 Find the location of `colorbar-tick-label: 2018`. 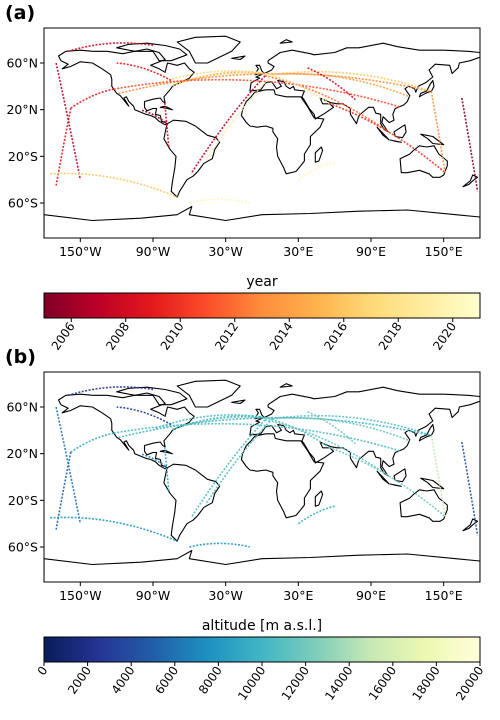

colorbar-tick-label: 2018 is located at coordinates (390, 336).